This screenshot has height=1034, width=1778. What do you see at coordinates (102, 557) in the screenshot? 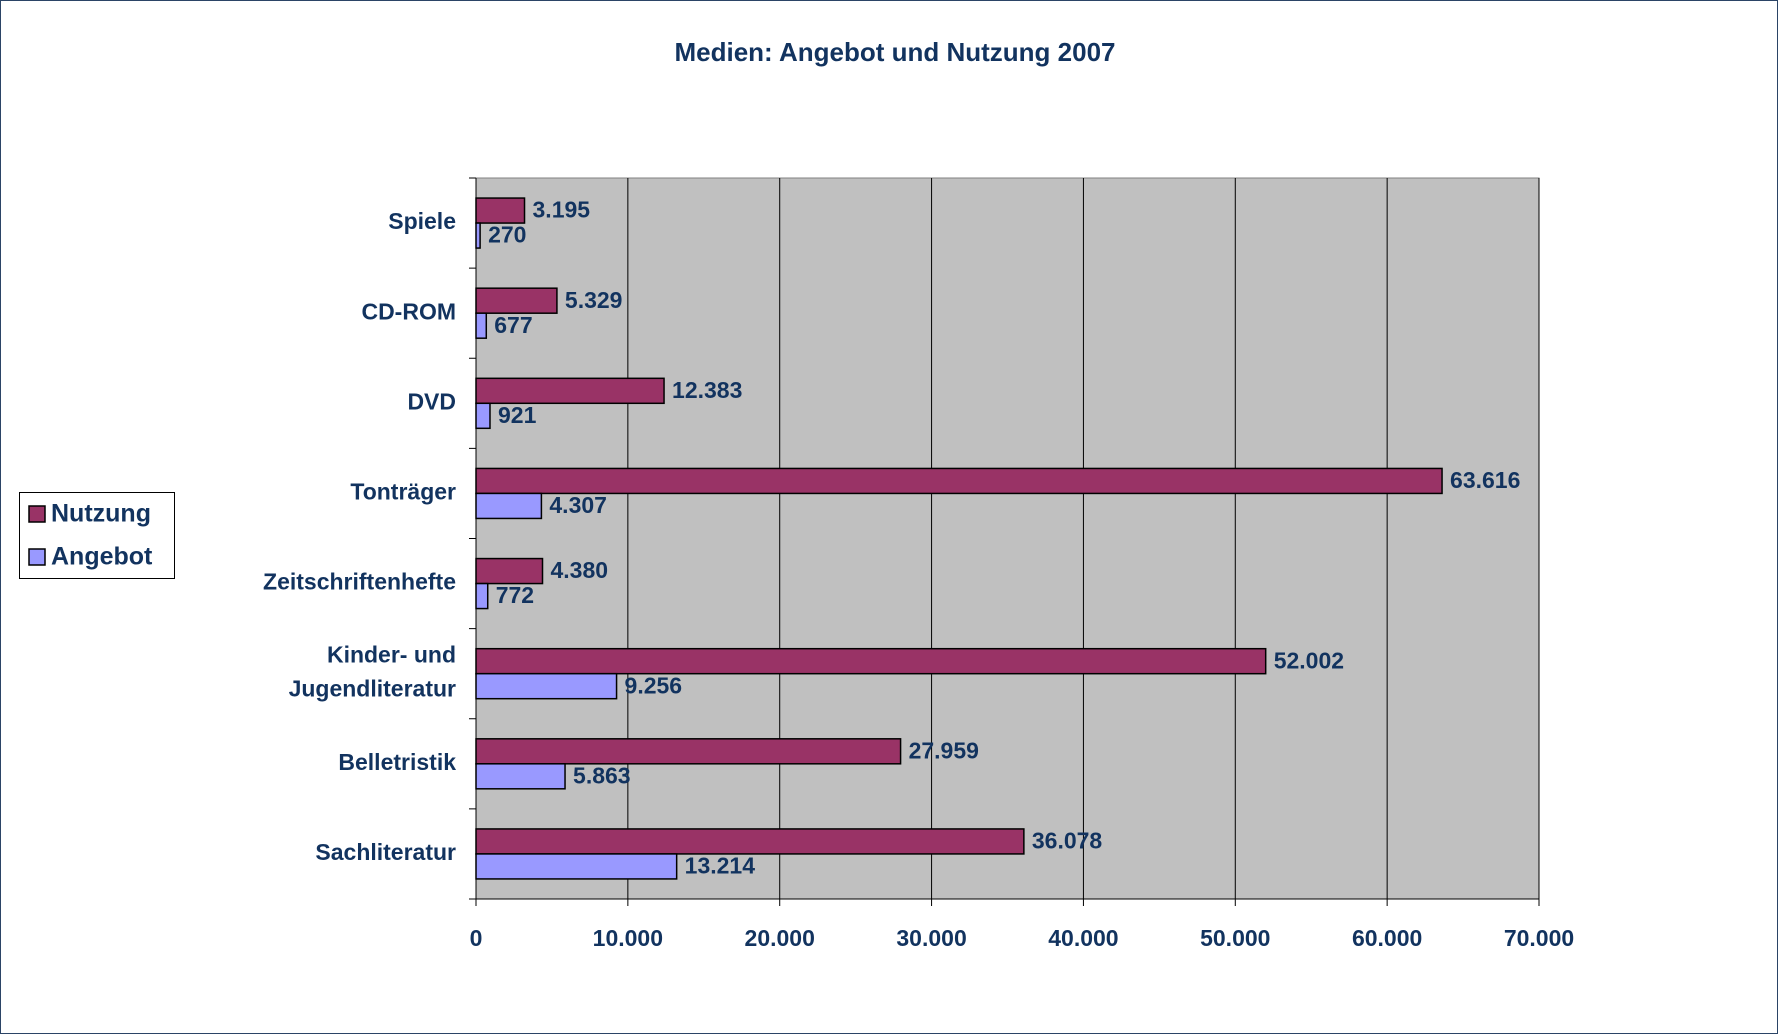
I see `legend-label: Angebot` at bounding box center [102, 557].